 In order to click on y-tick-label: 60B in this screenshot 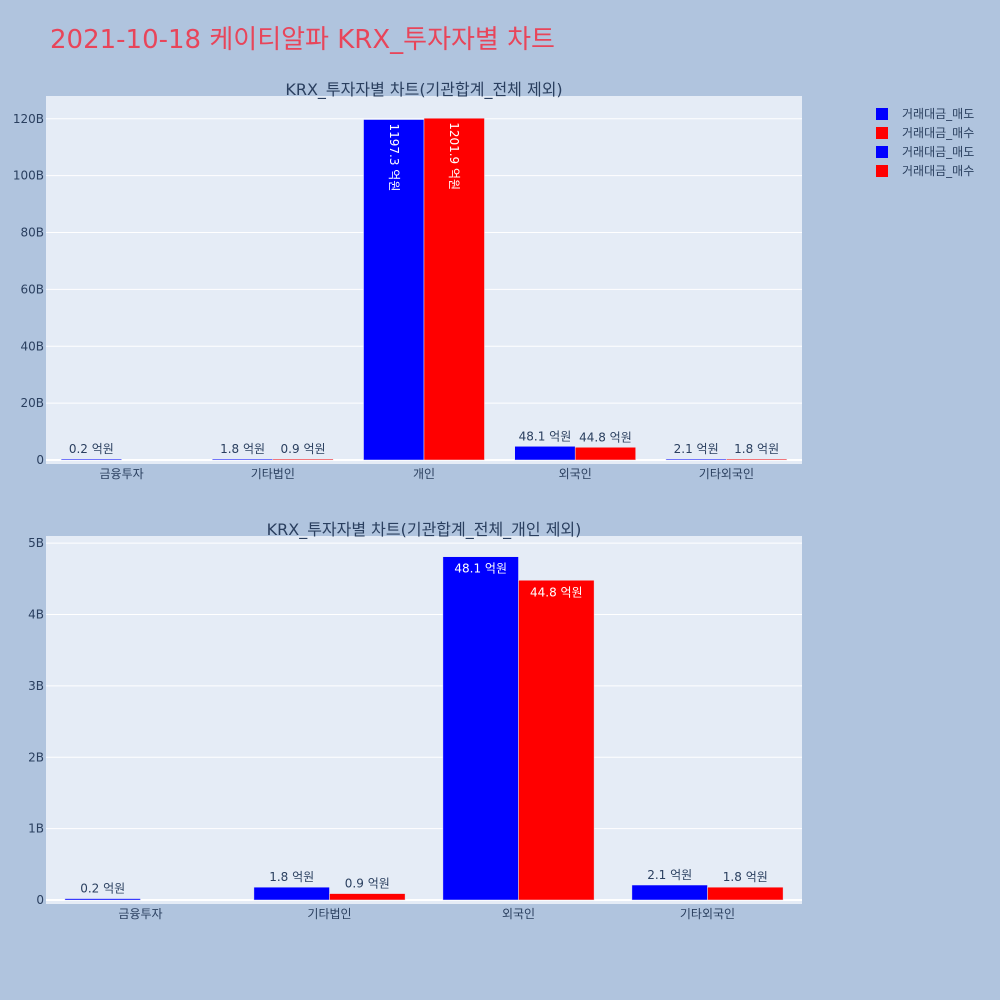, I will do `click(32, 289)`.